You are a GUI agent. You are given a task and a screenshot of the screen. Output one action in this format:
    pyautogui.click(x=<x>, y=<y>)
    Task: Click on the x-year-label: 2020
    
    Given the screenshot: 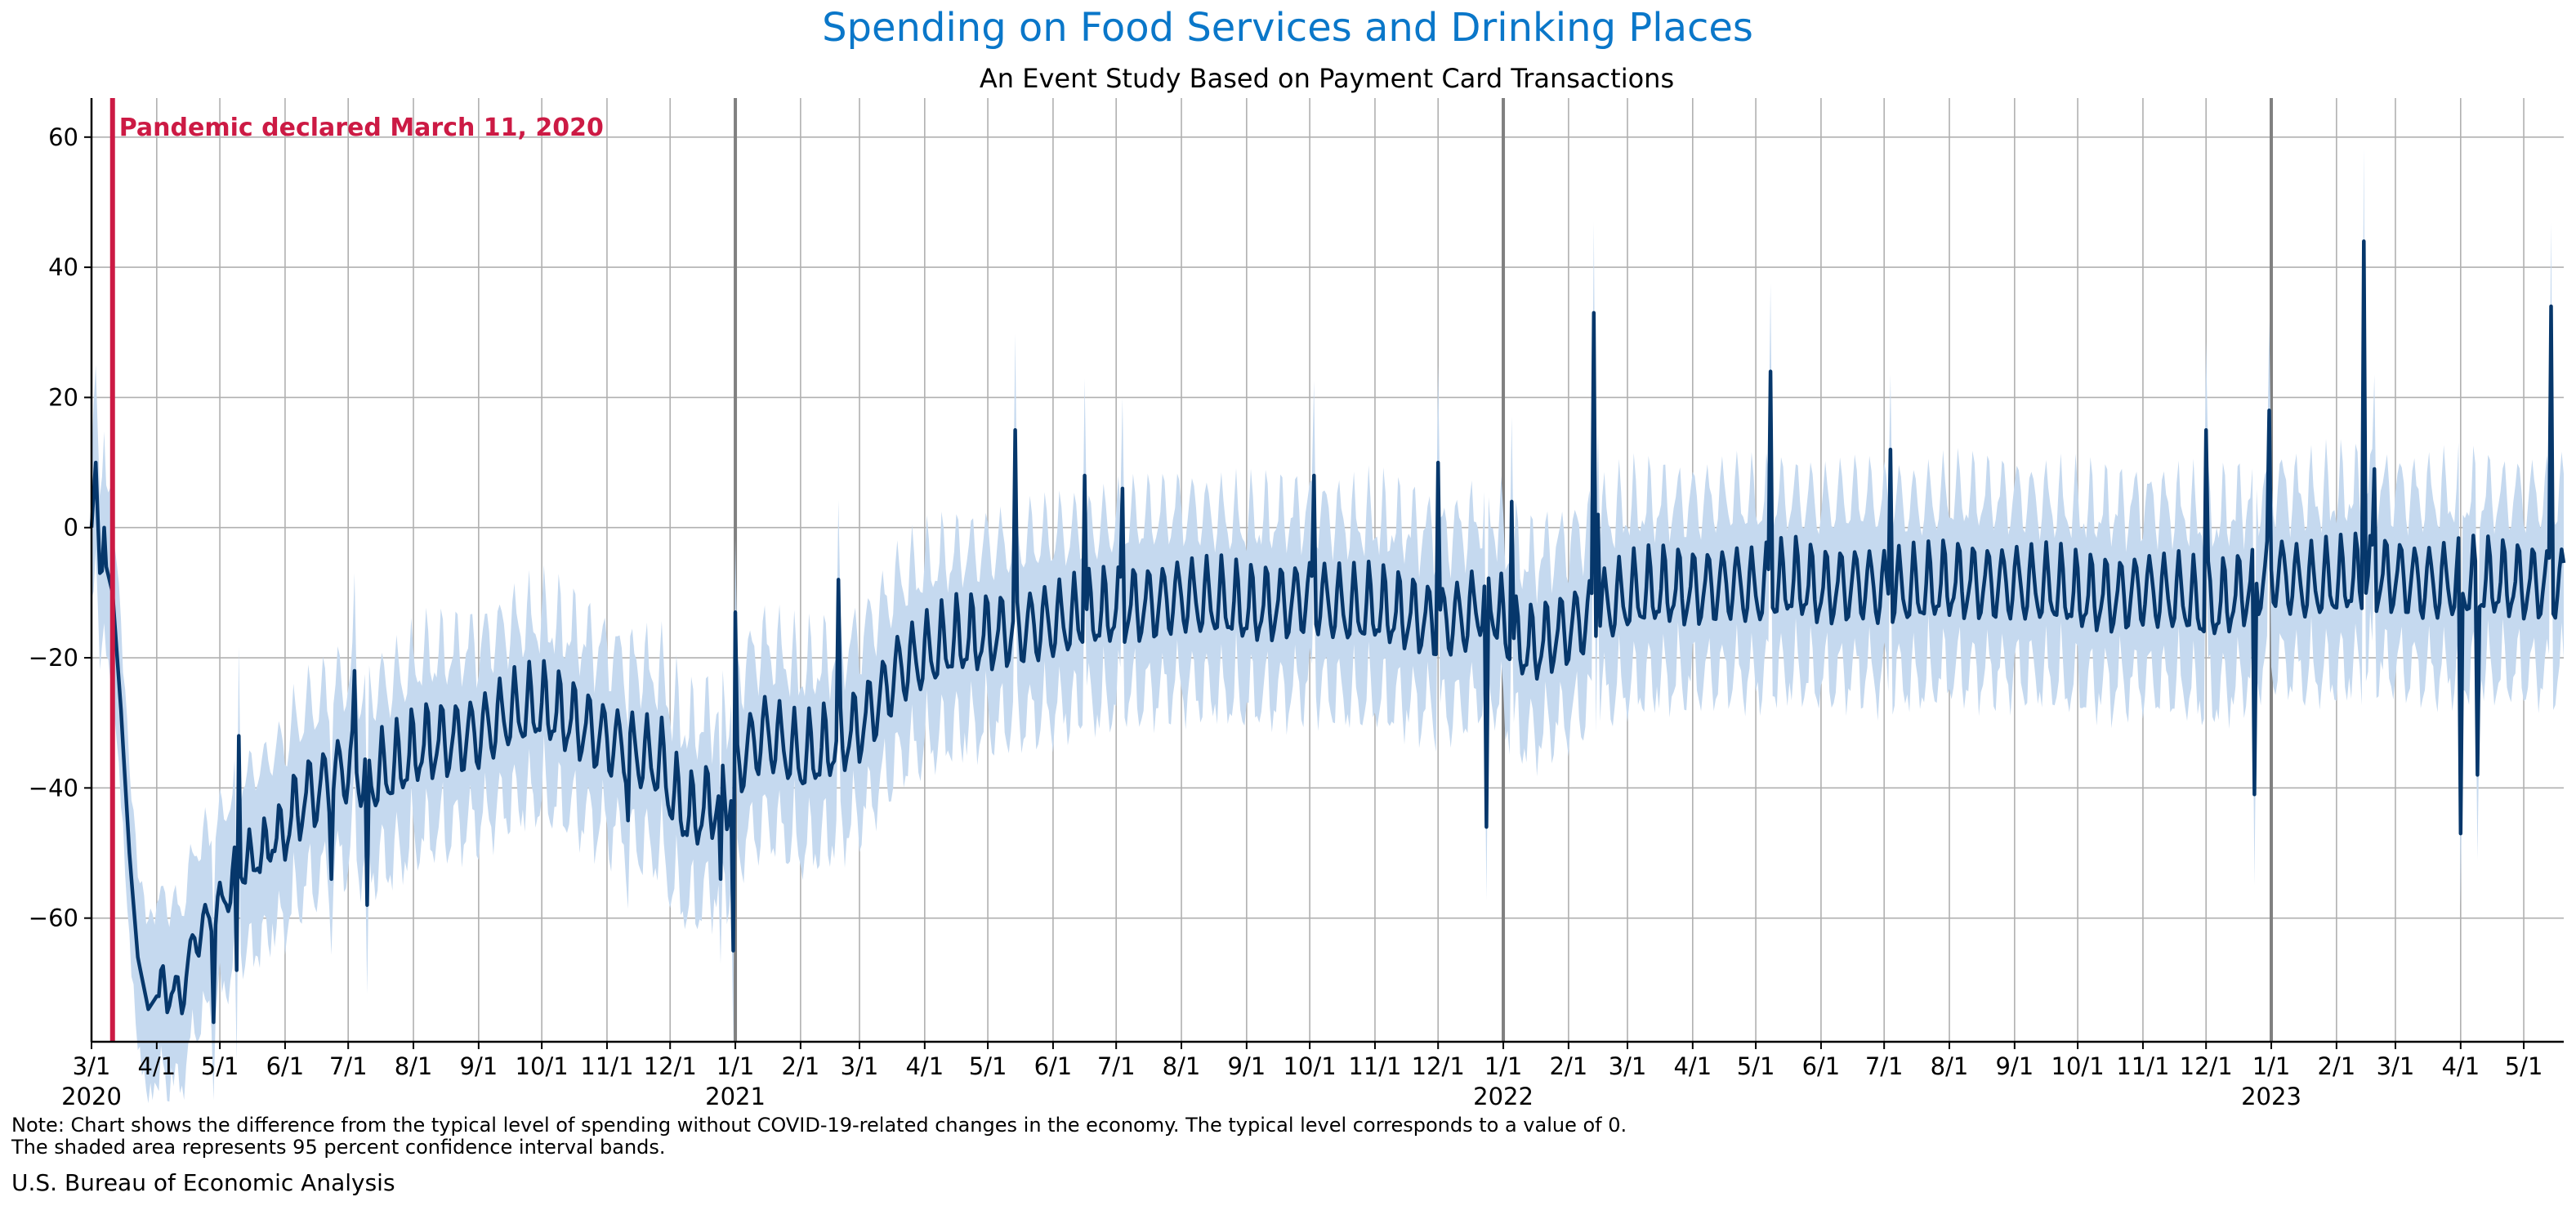 What is the action you would take?
    pyautogui.click(x=92, y=1096)
    